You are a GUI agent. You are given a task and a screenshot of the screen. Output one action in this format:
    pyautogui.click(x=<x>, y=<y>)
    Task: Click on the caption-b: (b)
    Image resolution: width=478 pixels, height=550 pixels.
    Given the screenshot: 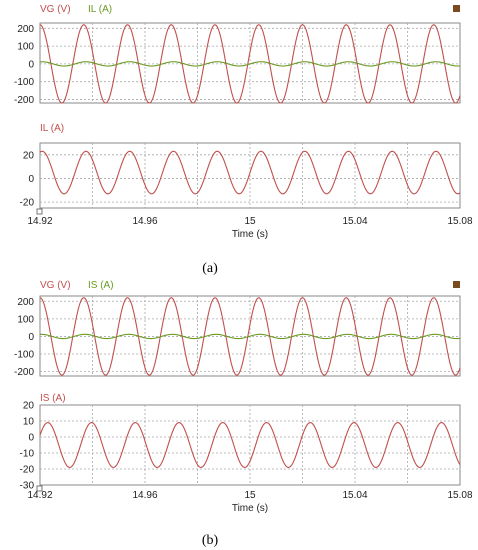 What is the action you would take?
    pyautogui.click(x=210, y=540)
    